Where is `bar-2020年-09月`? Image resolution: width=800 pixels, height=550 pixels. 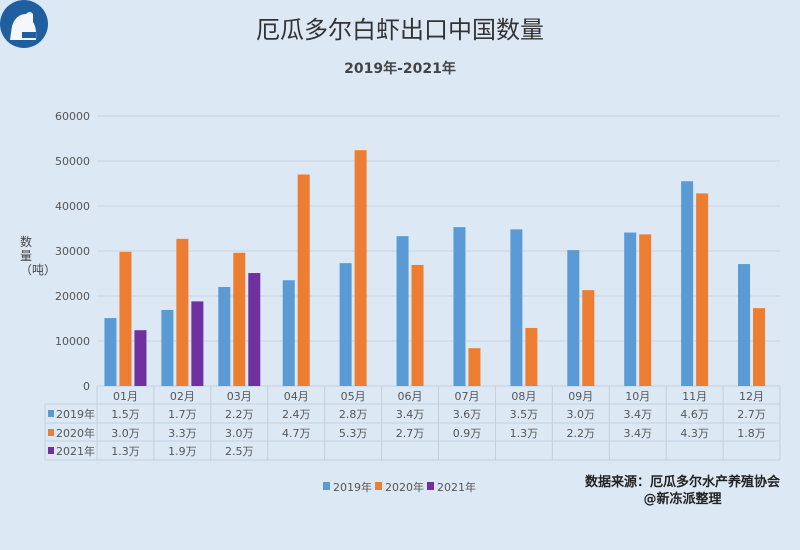
bar-2020年-09月 is located at coordinates (588, 338).